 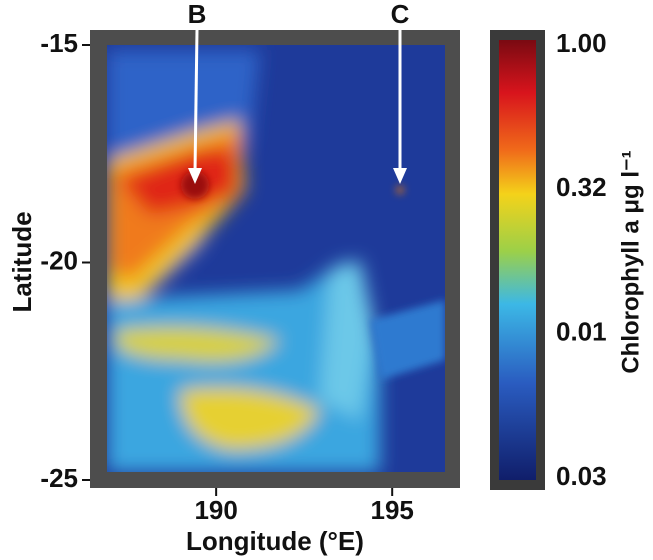 I want to click on colorbar-label: Chlorophyll a μg l⁻¹, so click(x=630, y=261).